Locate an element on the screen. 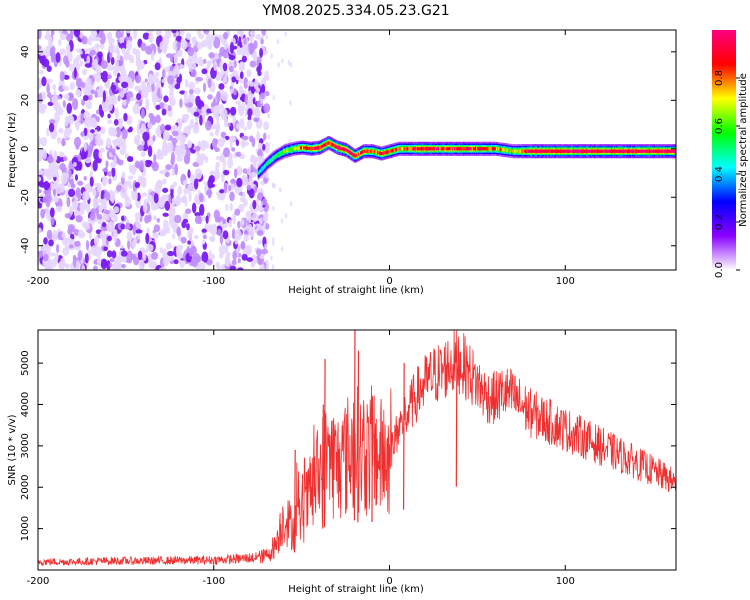  spectrogram-ytick-label: -20 is located at coordinates (25, 197).